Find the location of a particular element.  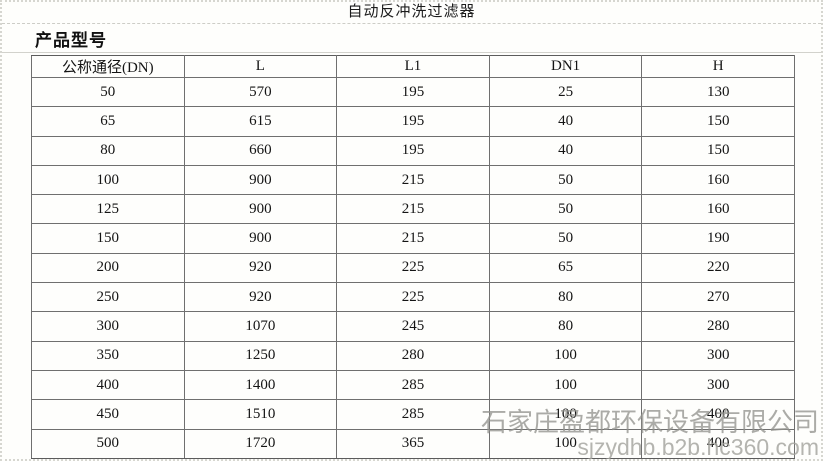

table-row: 450 1510 285 100 400 is located at coordinates (413, 414).